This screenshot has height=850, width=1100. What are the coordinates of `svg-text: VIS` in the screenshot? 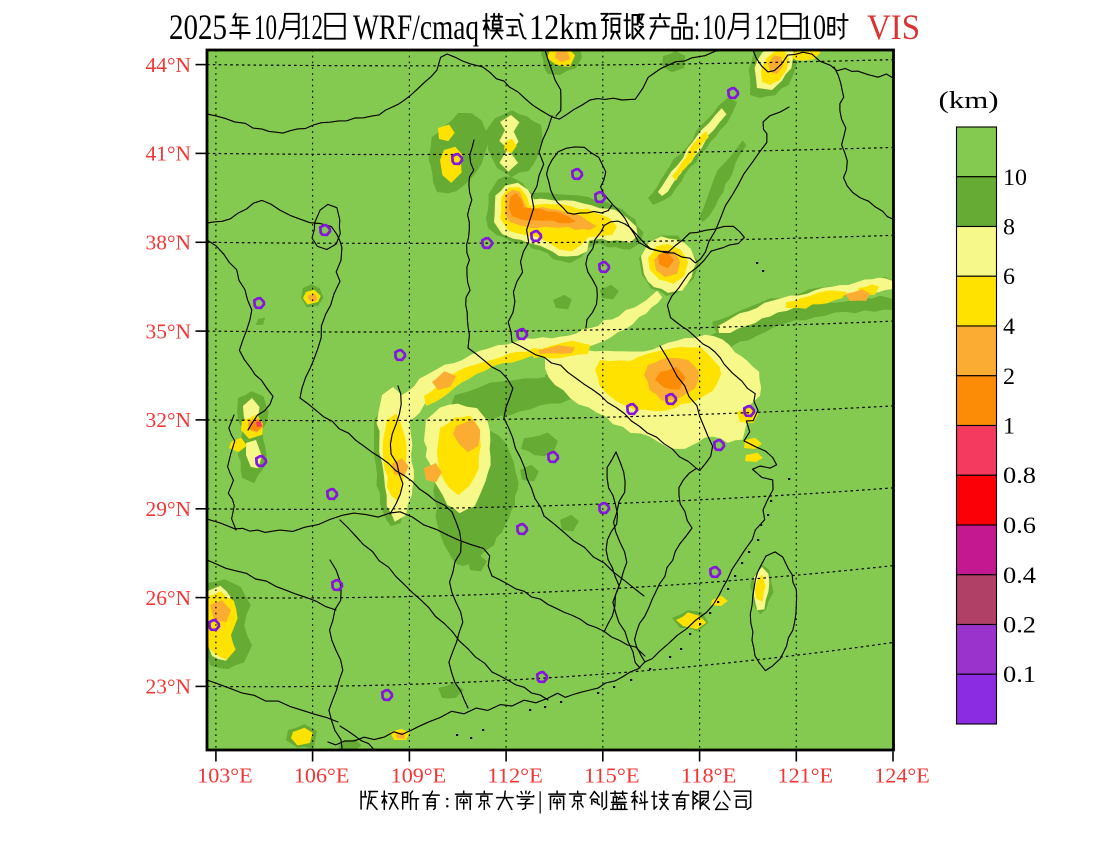 It's located at (893, 27).